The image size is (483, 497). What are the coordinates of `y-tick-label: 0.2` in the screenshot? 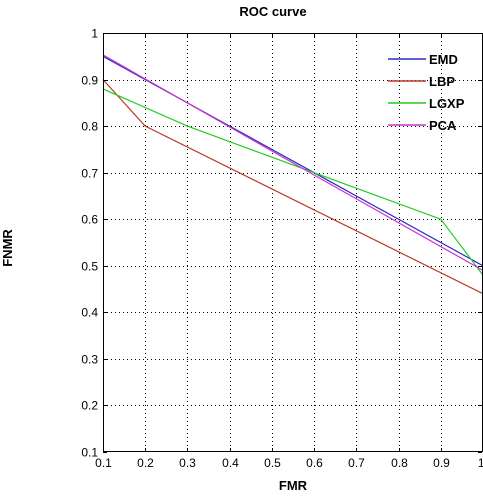 It's located at (89, 406).